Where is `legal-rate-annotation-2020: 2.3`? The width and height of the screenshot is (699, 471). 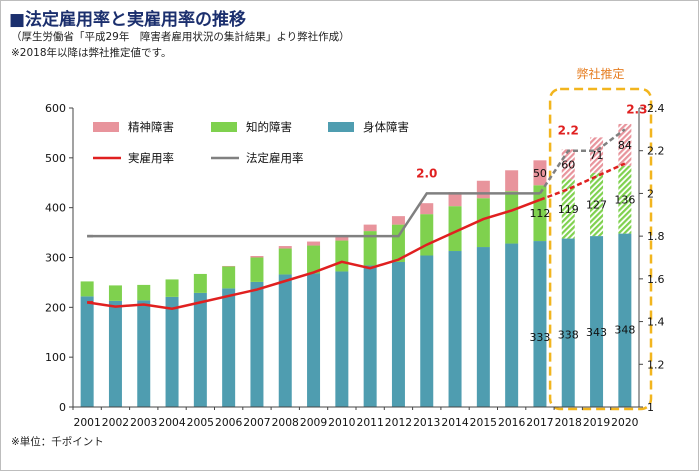 legal-rate-annotation-2020: 2.3 is located at coordinates (636, 109).